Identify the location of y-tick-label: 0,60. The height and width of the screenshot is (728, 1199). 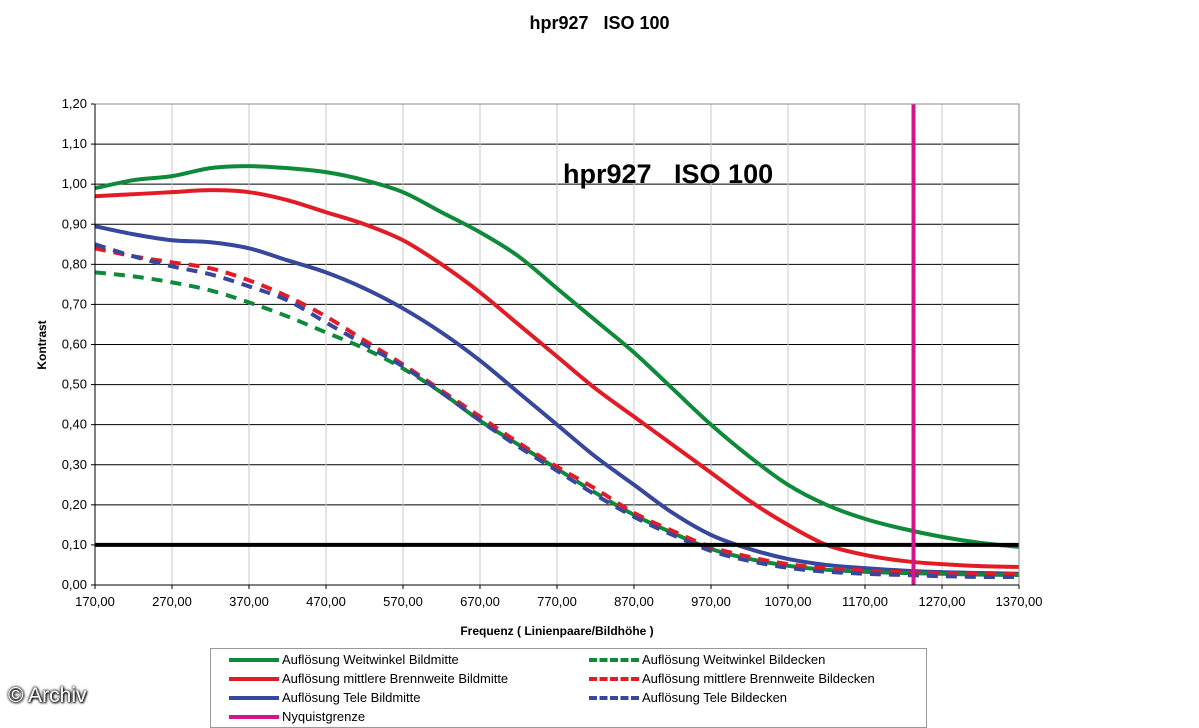
(74, 344).